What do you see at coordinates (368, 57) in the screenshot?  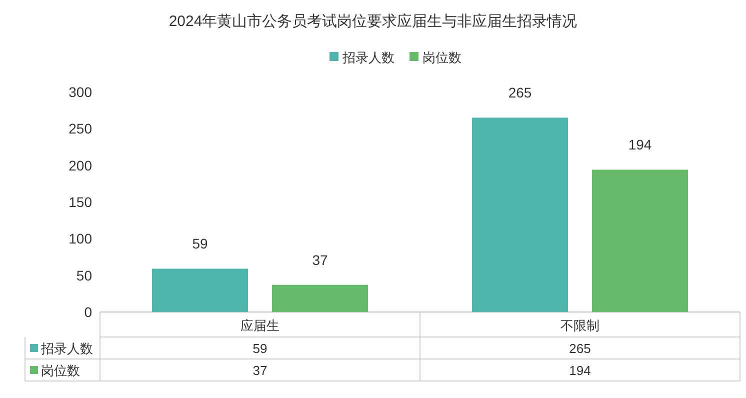 I see `legend-label: 招录人数` at bounding box center [368, 57].